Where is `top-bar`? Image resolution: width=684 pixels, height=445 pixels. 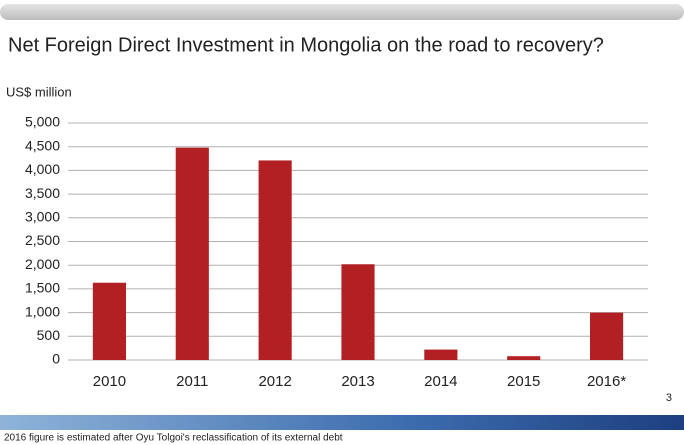 top-bar is located at coordinates (342, 12).